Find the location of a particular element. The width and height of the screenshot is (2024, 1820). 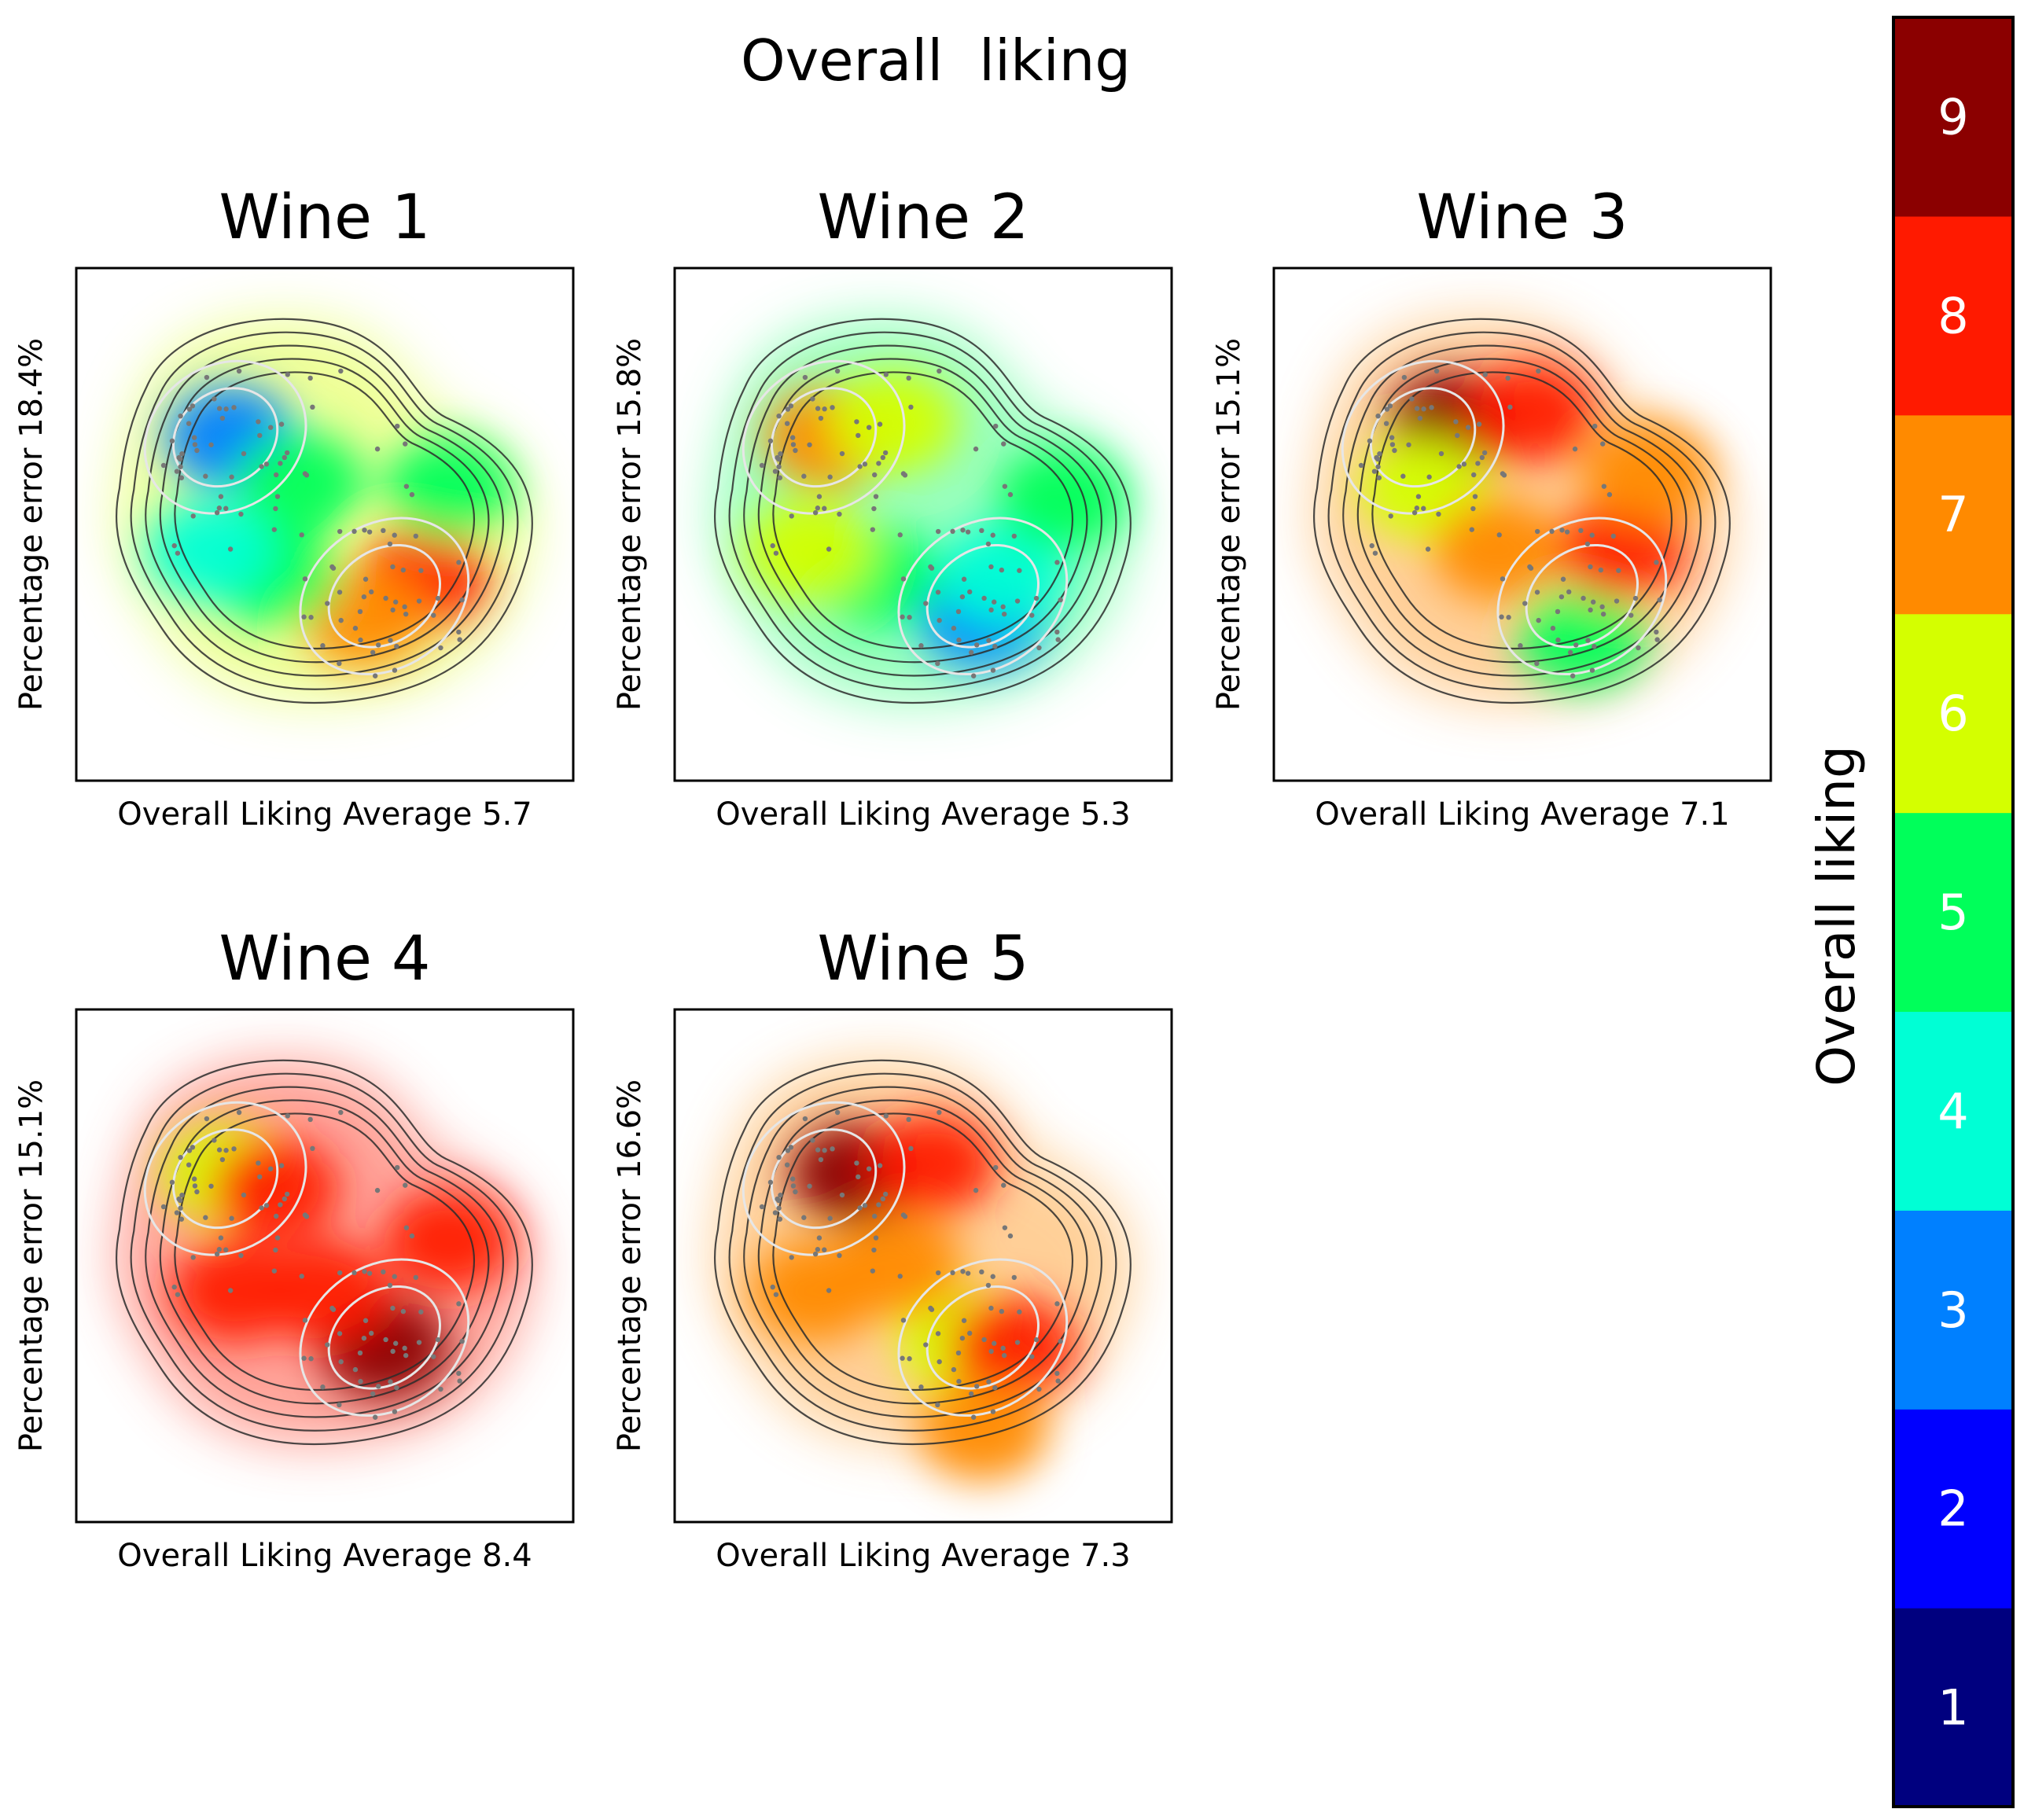

panel-frame is located at coordinates (923, 524).